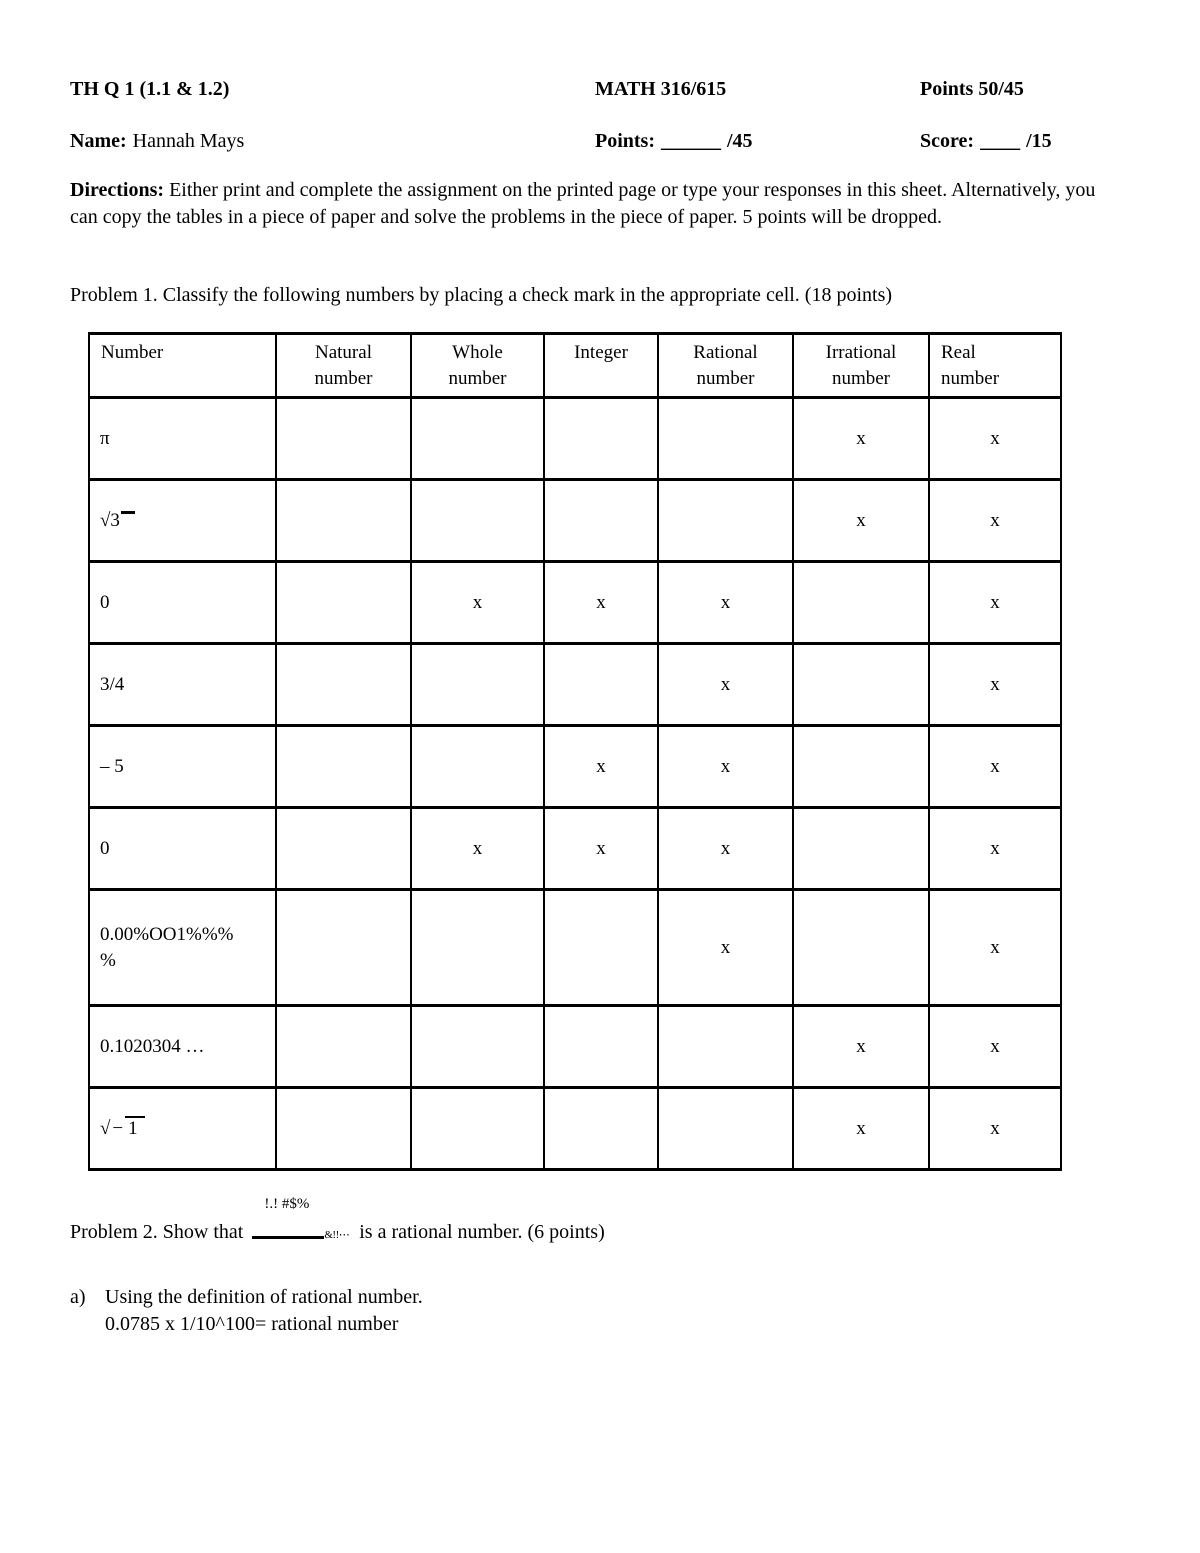  Describe the element at coordinates (157, 1232) in the screenshot. I see `problem2-prefix: Problem 2. Show that` at that location.